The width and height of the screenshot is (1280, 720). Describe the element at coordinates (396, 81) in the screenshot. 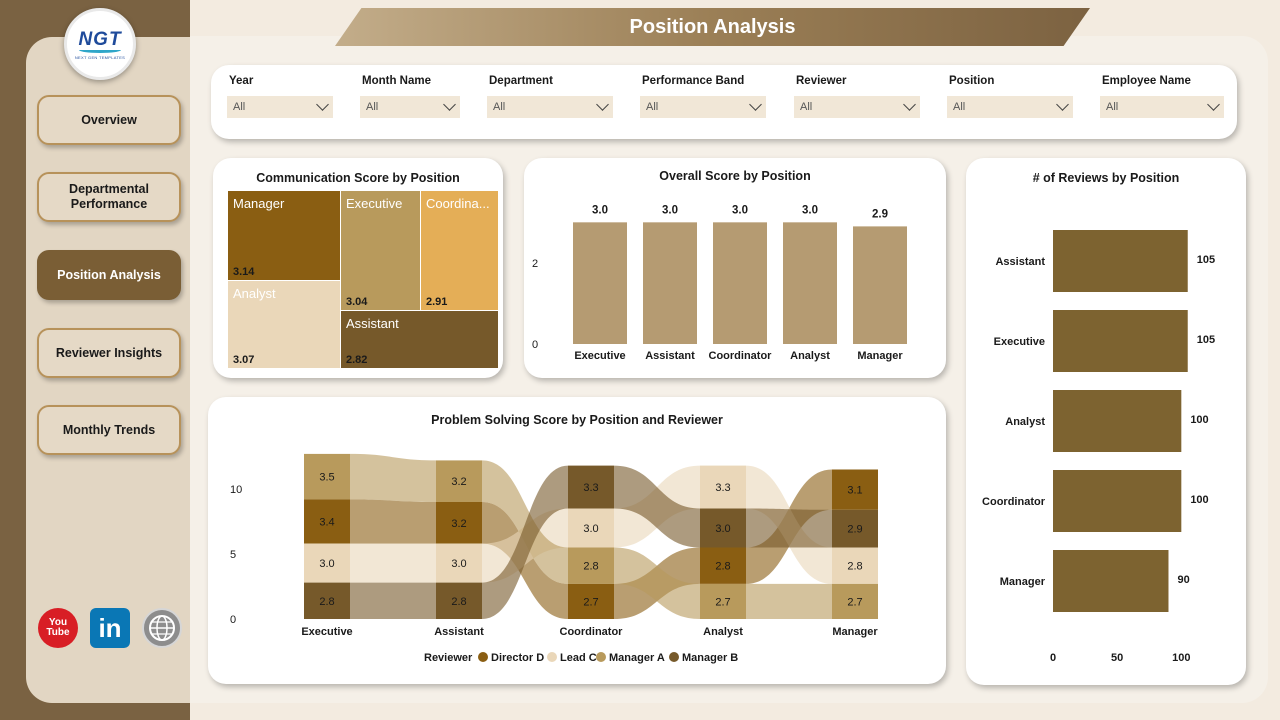

I see `filter-label: Month Name` at that location.